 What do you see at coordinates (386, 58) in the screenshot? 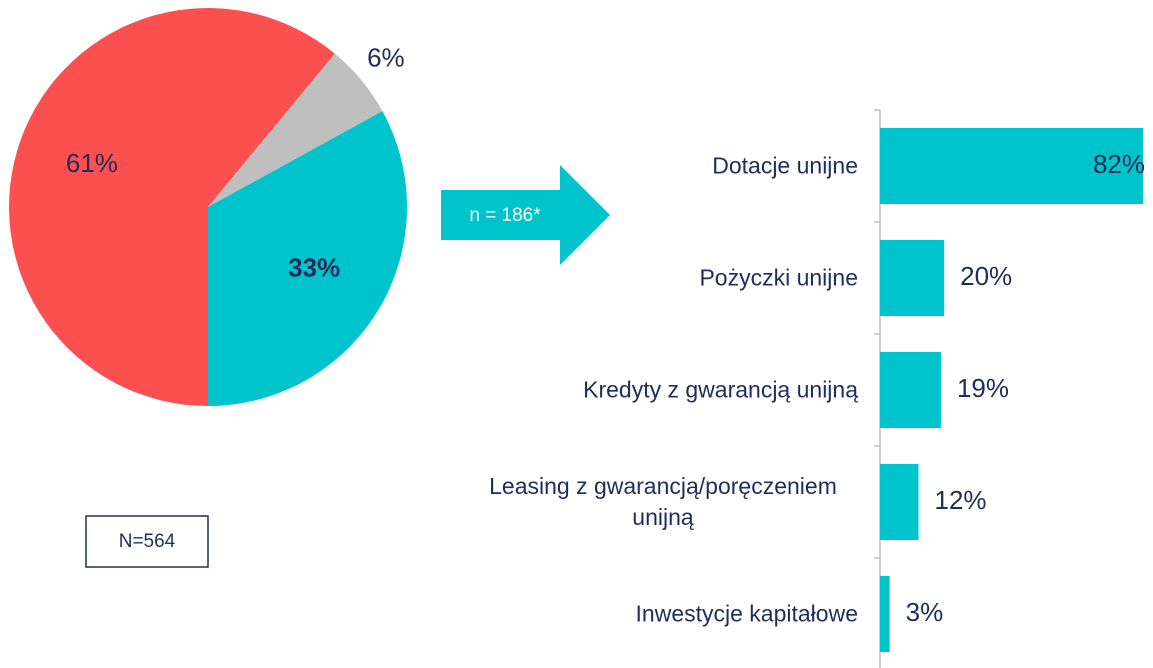
I see `slice-label: 6%` at bounding box center [386, 58].